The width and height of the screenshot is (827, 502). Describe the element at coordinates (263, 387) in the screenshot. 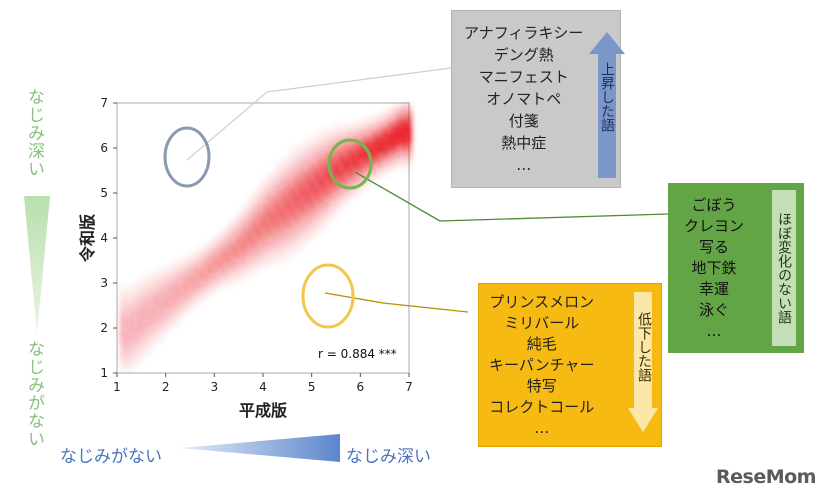

I see `x-tick-label: 4` at that location.